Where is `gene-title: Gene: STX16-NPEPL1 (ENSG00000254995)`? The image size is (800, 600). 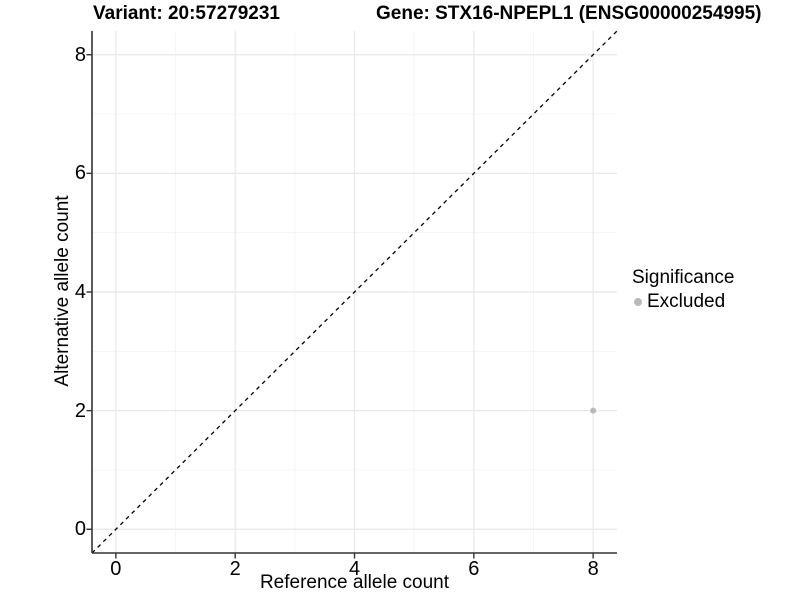 gene-title: Gene: STX16-NPEPL1 (ENSG00000254995) is located at coordinates (569, 13).